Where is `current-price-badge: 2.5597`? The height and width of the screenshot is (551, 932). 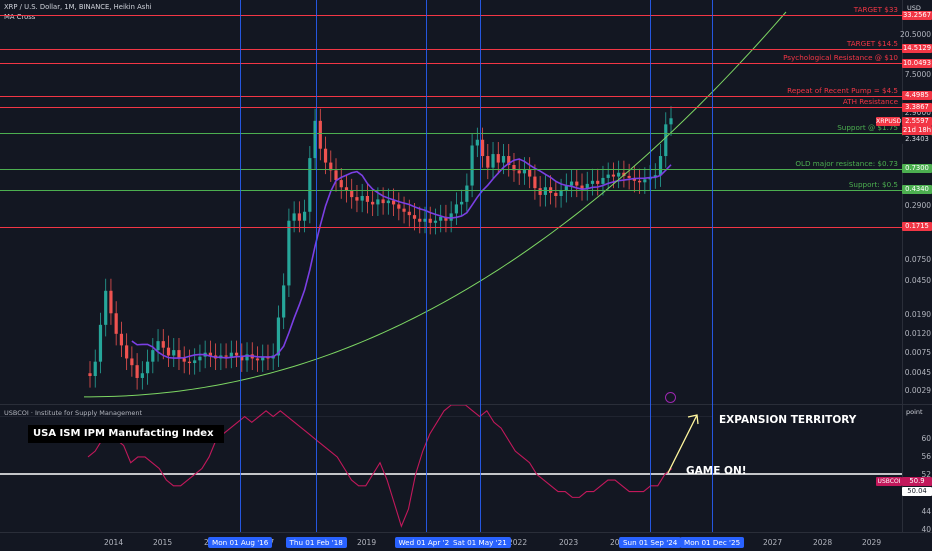 current-price-badge: 2.5597 is located at coordinates (917, 121).